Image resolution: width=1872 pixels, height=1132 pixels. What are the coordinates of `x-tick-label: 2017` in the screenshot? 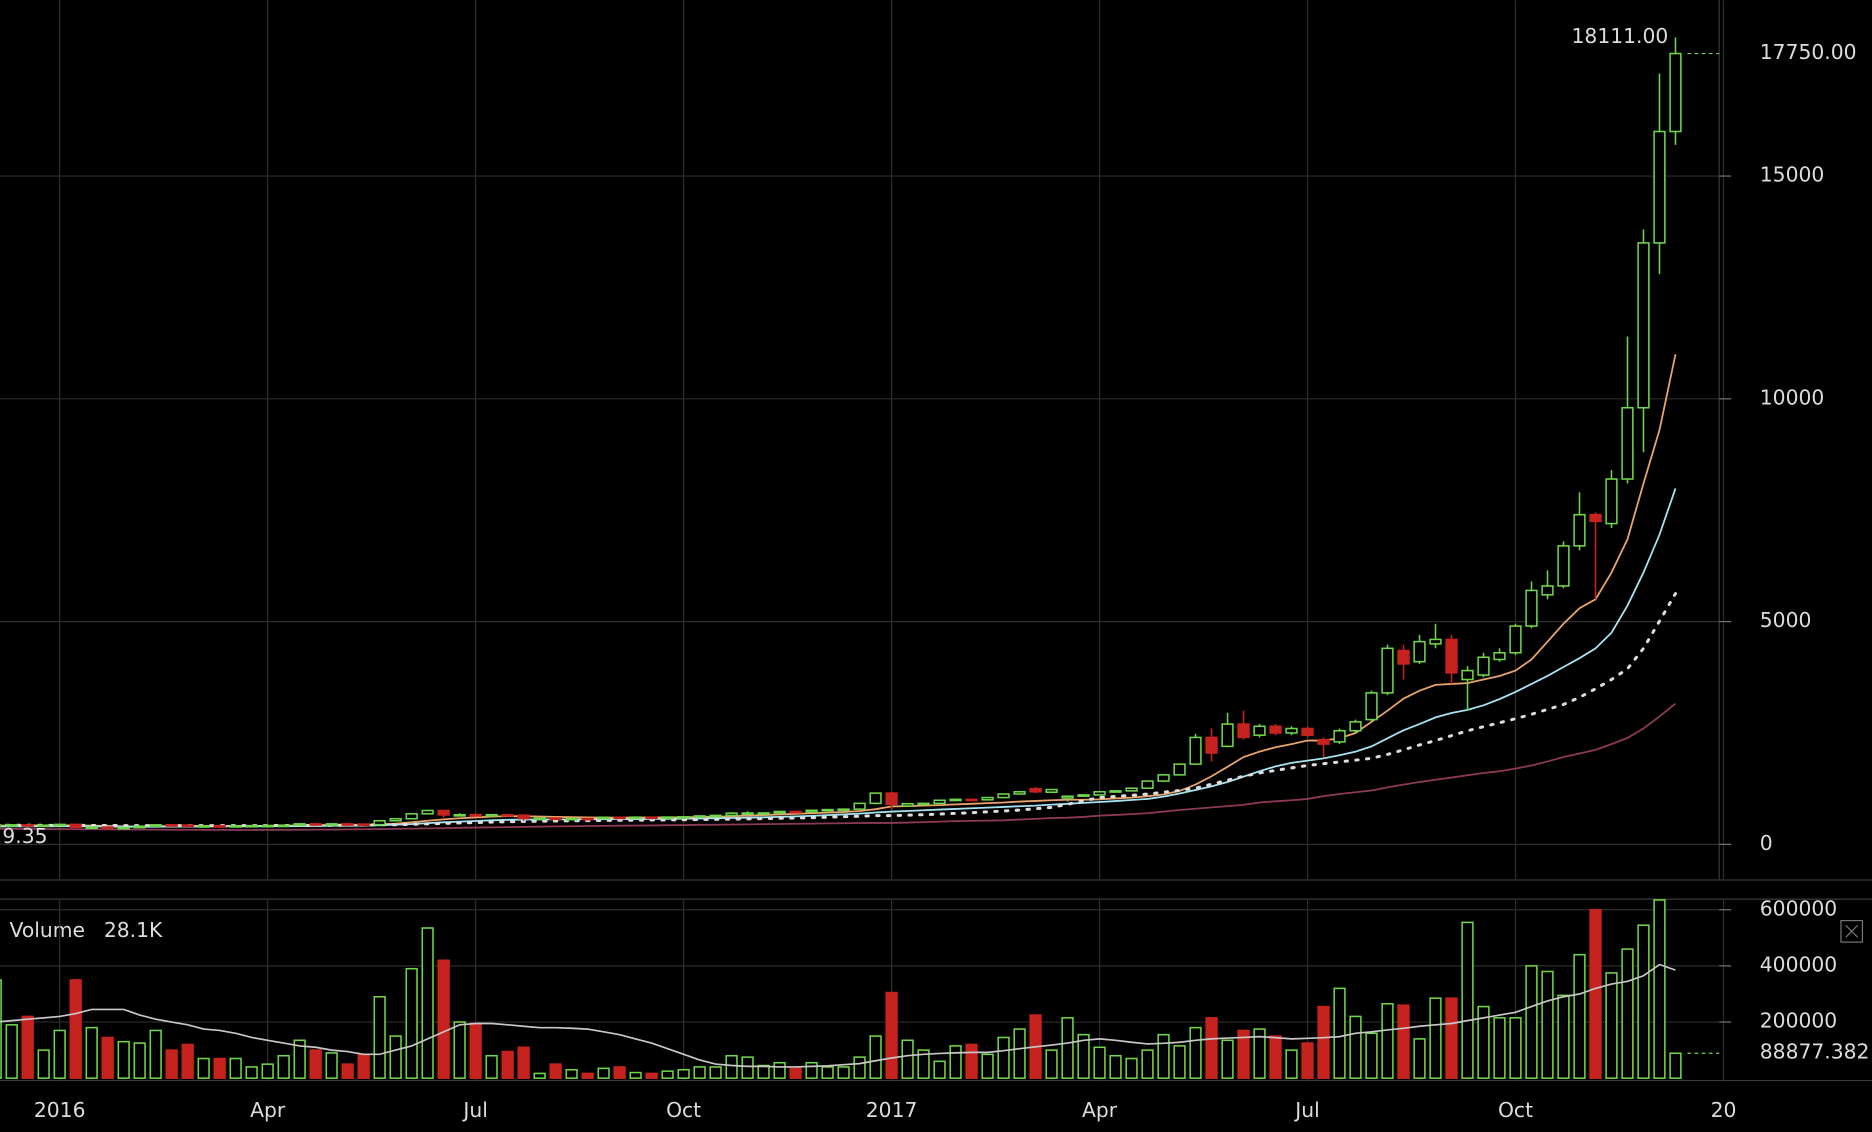 It's located at (892, 1110).